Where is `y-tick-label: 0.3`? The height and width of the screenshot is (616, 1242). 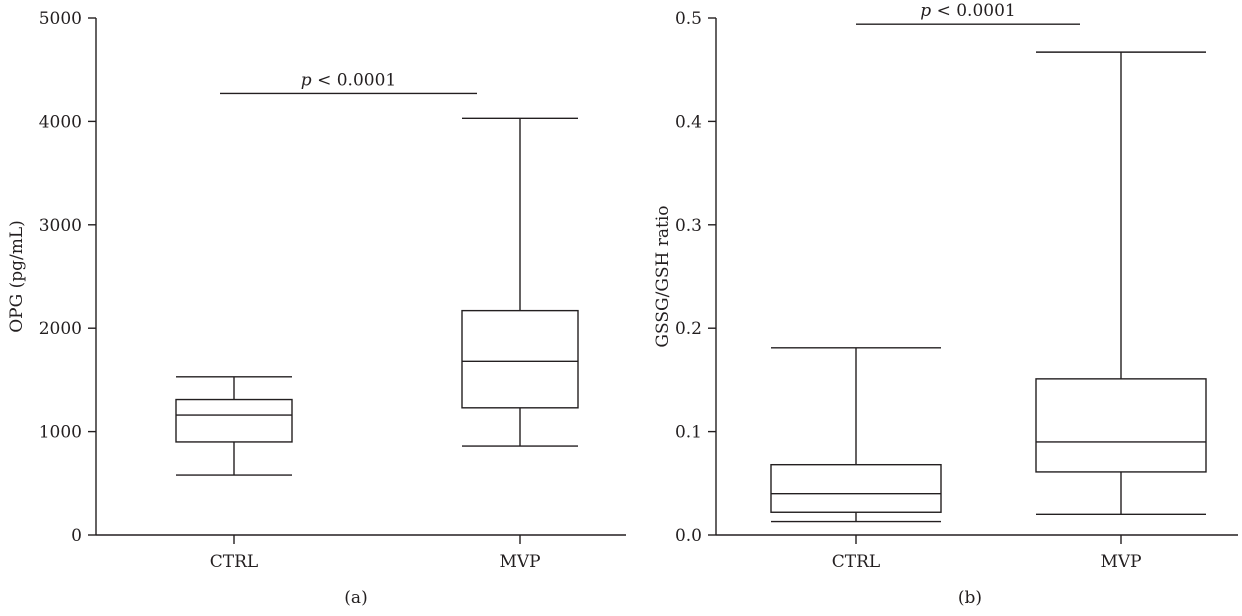 y-tick-label: 0.3 is located at coordinates (688, 226).